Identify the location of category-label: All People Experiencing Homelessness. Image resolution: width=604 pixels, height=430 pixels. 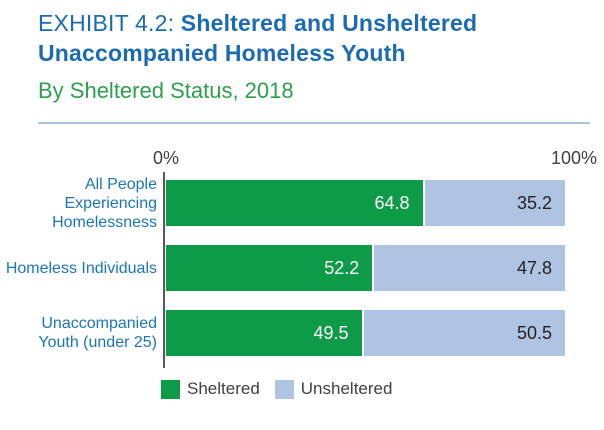
(104, 203).